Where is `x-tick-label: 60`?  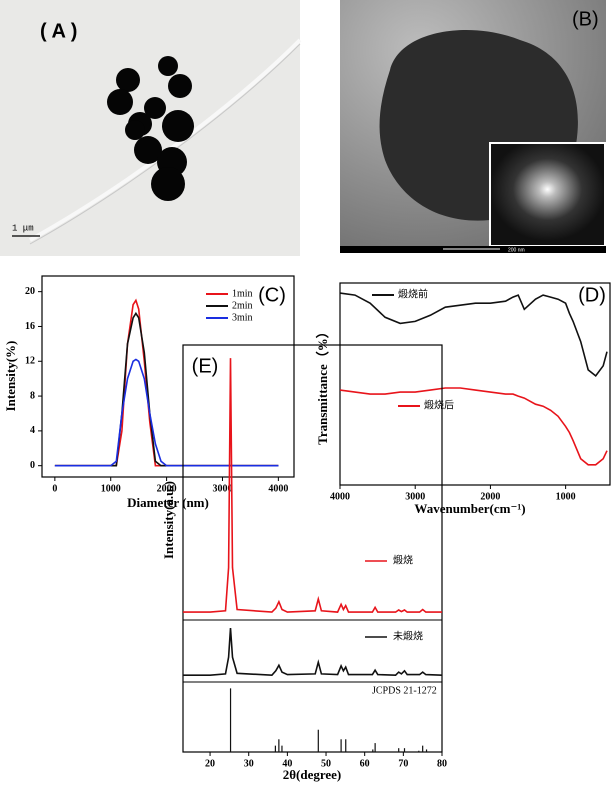 x-tick-label: 60 is located at coordinates (365, 763).